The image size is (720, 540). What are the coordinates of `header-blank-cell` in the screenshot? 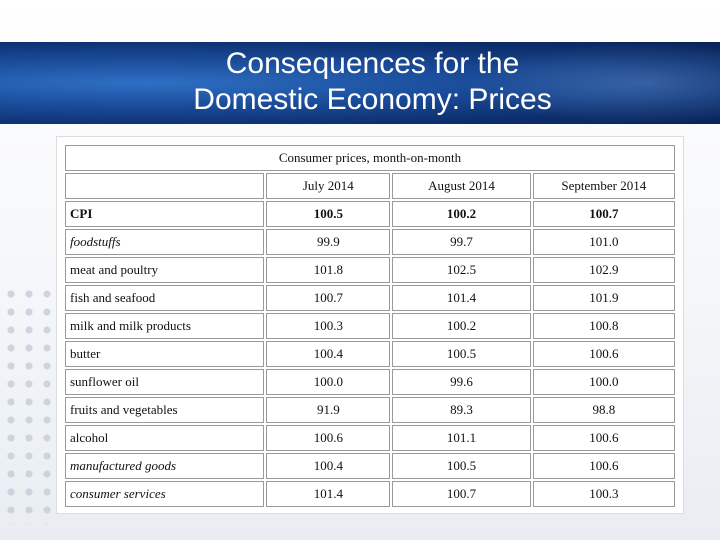 It's located at (165, 186).